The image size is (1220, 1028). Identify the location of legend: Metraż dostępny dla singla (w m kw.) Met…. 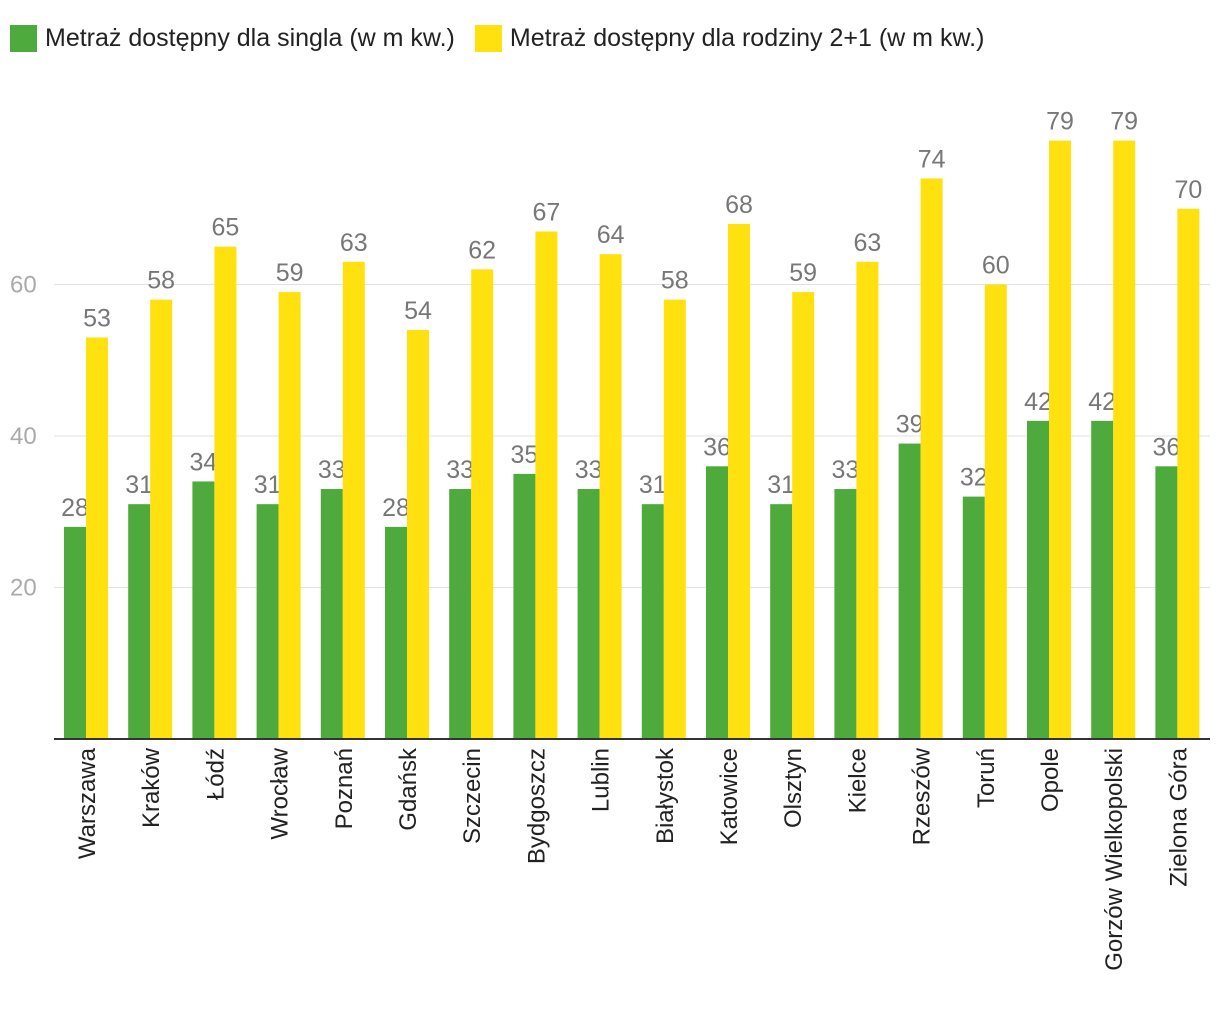
(507, 38).